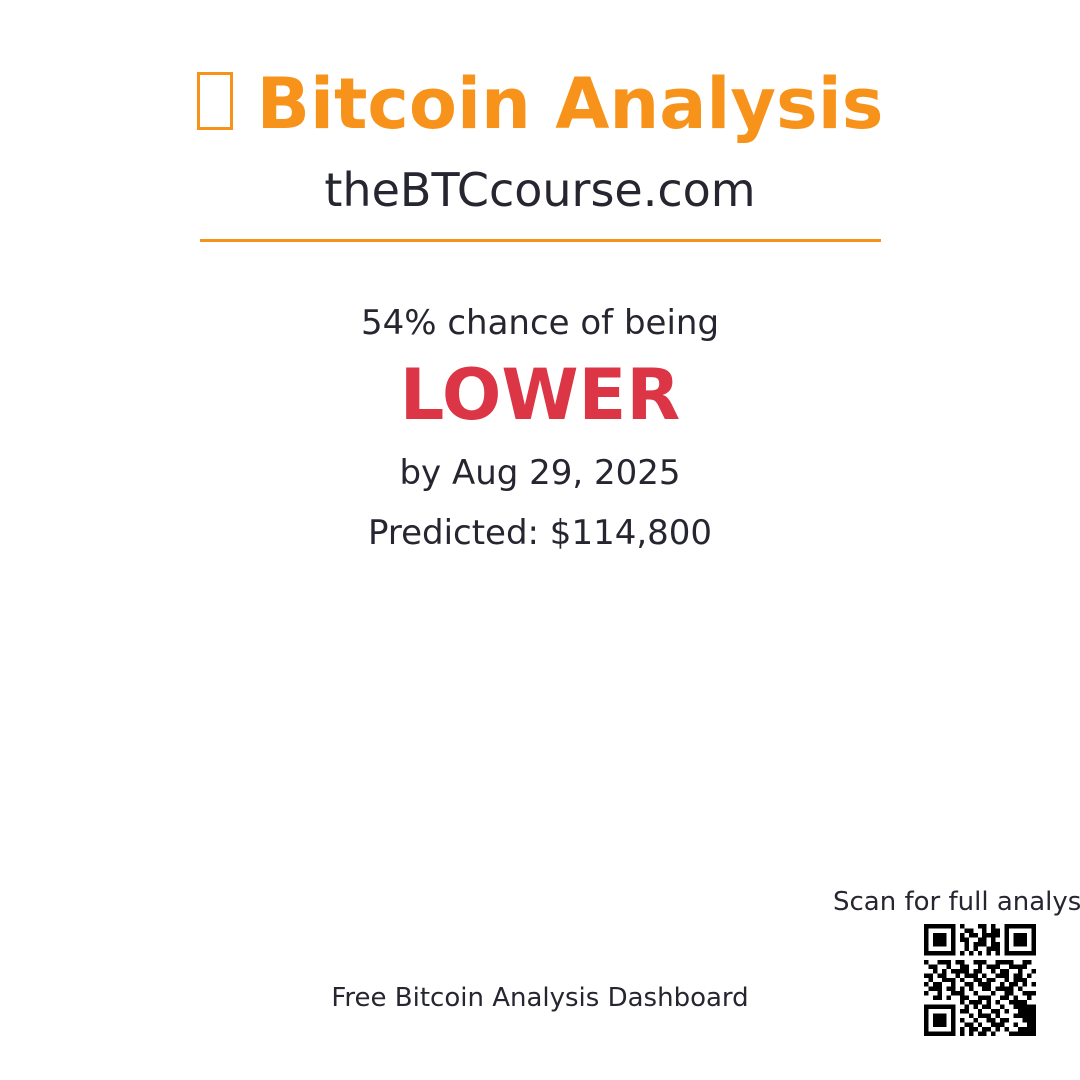  What do you see at coordinates (540, 190) in the screenshot?
I see `site-domain: theBTCcourse.com` at bounding box center [540, 190].